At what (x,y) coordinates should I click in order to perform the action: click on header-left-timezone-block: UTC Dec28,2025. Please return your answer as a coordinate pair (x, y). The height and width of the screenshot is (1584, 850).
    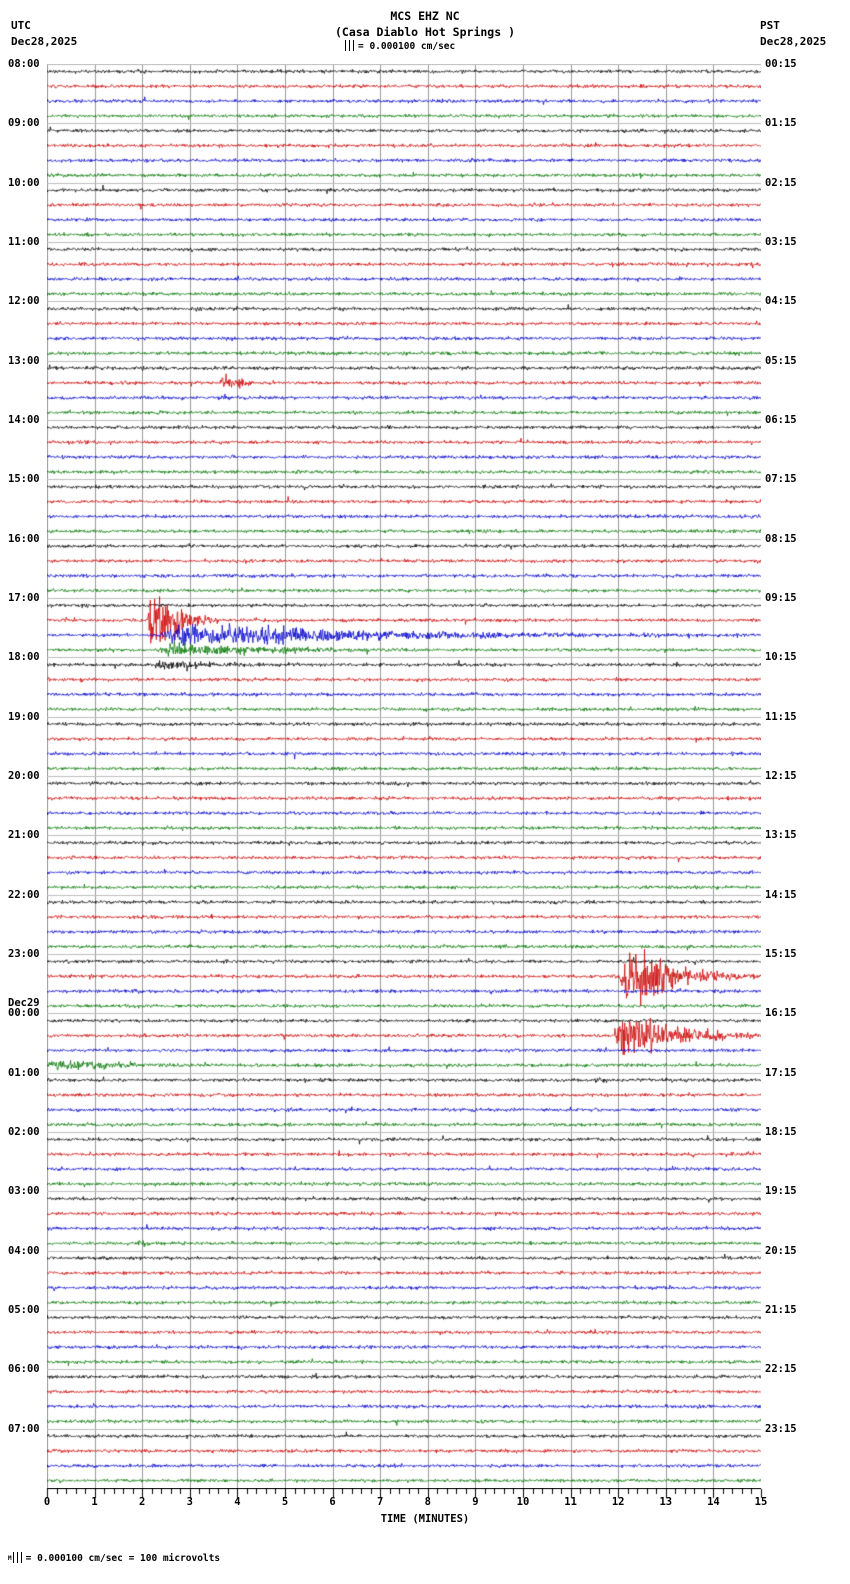
    Looking at the image, I should click on (44, 34).